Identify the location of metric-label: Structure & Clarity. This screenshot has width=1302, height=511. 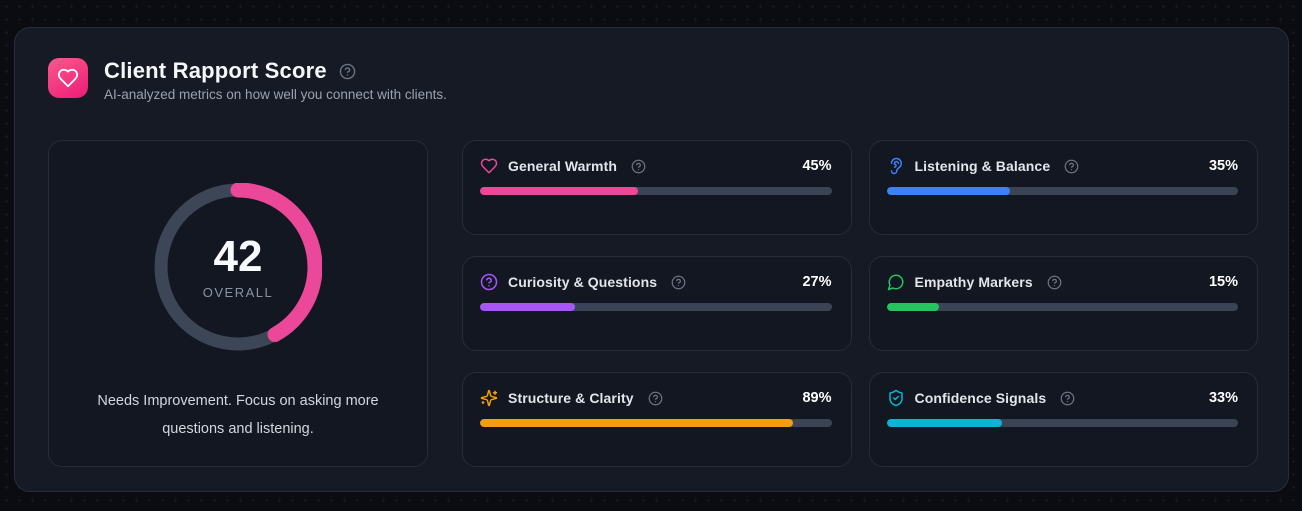
(571, 398).